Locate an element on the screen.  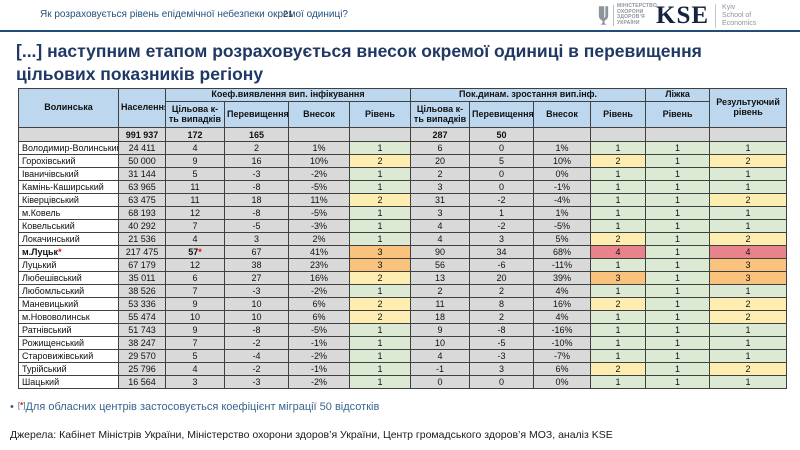
g2-target-cell: 18 is located at coordinates (440, 317).